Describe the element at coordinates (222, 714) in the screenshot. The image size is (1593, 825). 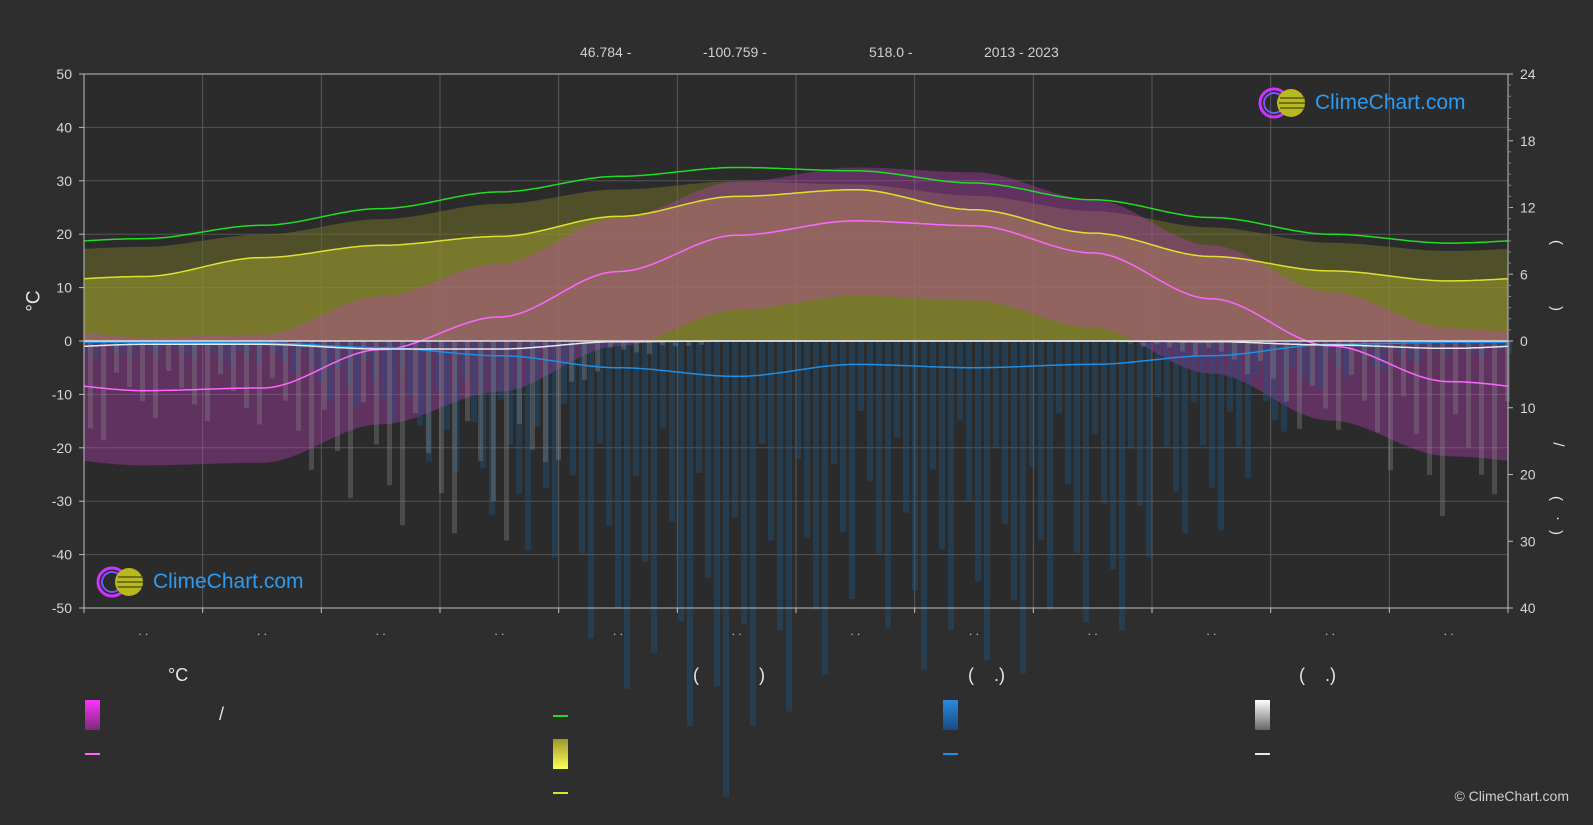
I see `legend-slash: /` at that location.